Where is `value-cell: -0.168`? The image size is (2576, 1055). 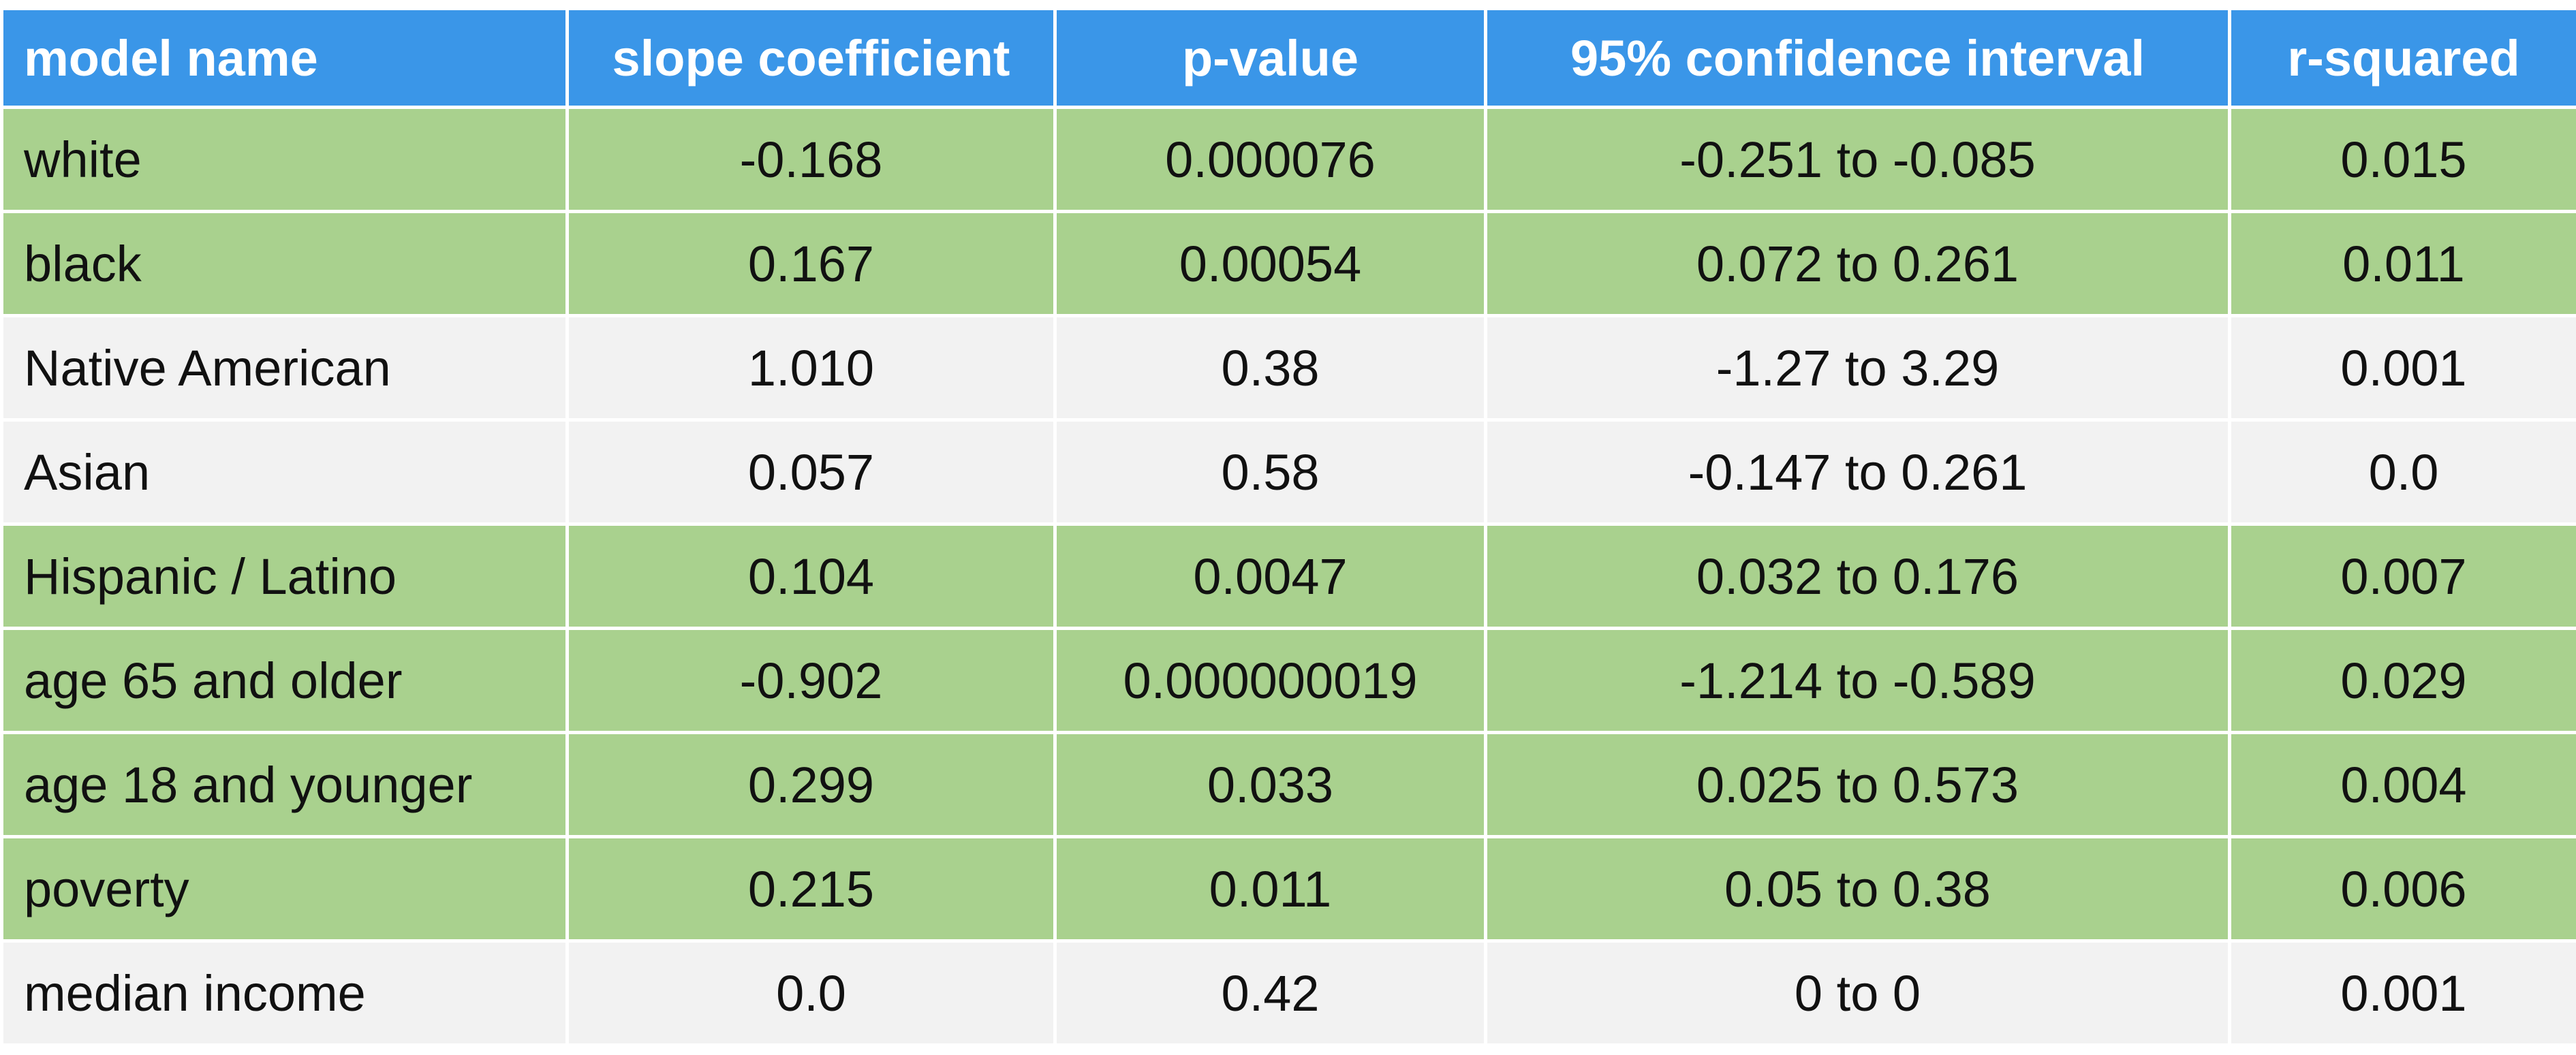 value-cell: -0.168 is located at coordinates (811, 159).